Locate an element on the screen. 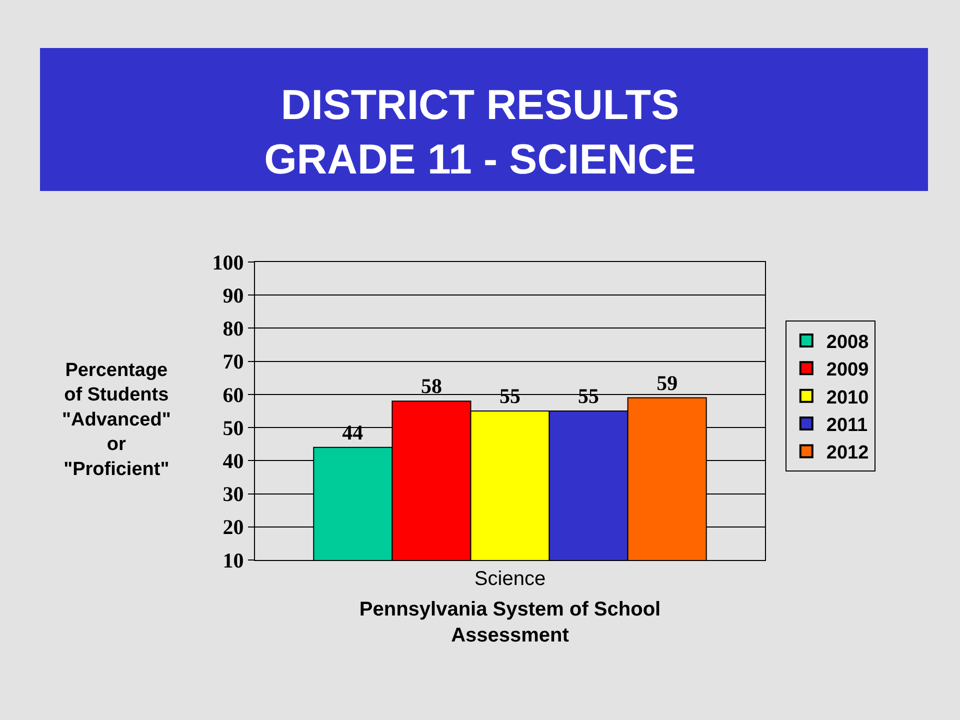  legend-label: 2011 is located at coordinates (847, 425).